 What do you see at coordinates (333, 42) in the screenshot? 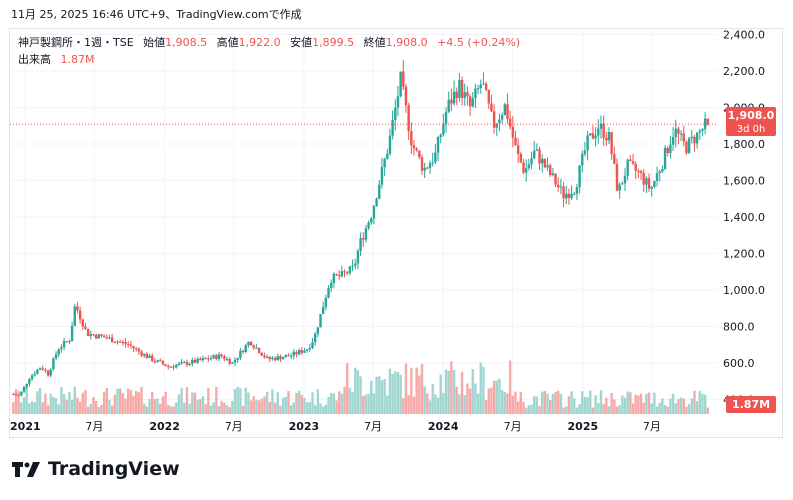
I see `low-value: 1,899.5` at bounding box center [333, 42].